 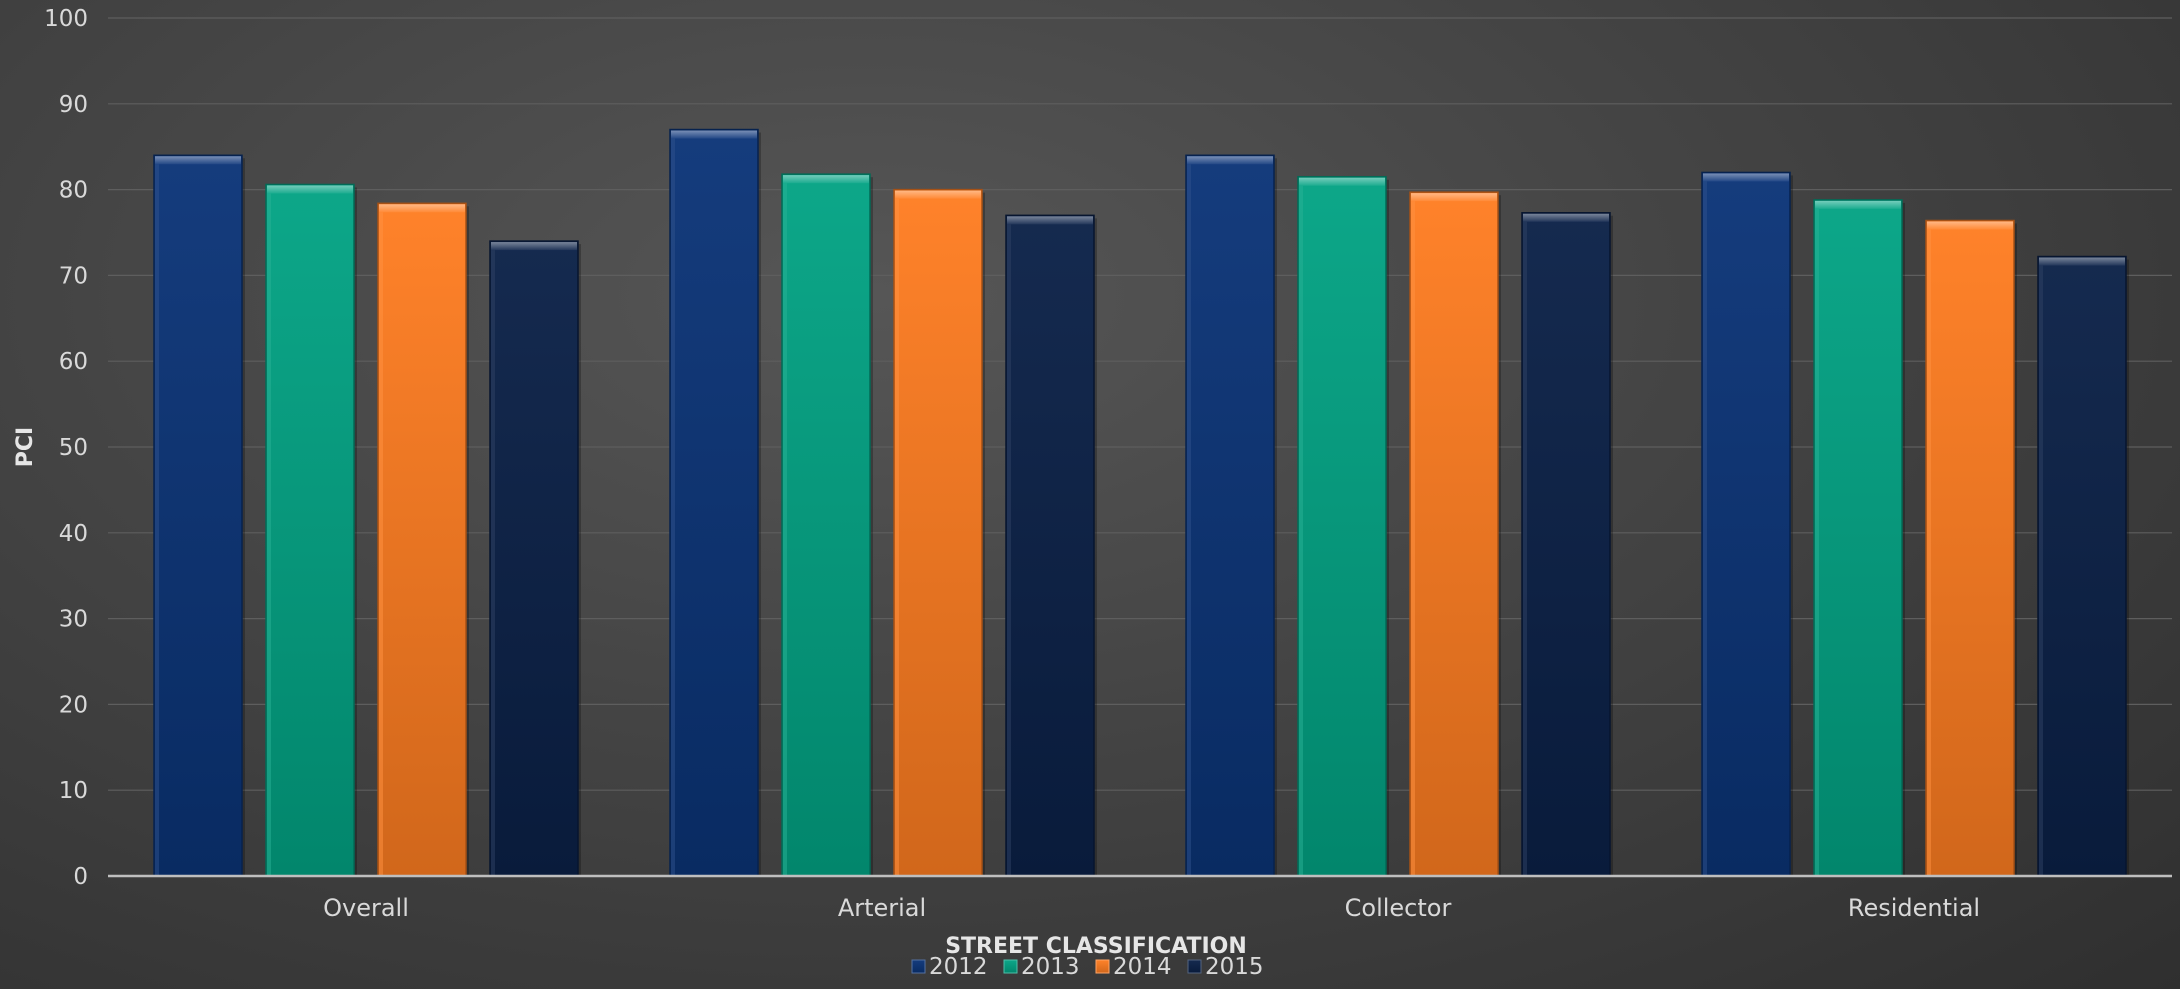 What do you see at coordinates (73, 705) in the screenshot?
I see `y-tick-label: 20` at bounding box center [73, 705].